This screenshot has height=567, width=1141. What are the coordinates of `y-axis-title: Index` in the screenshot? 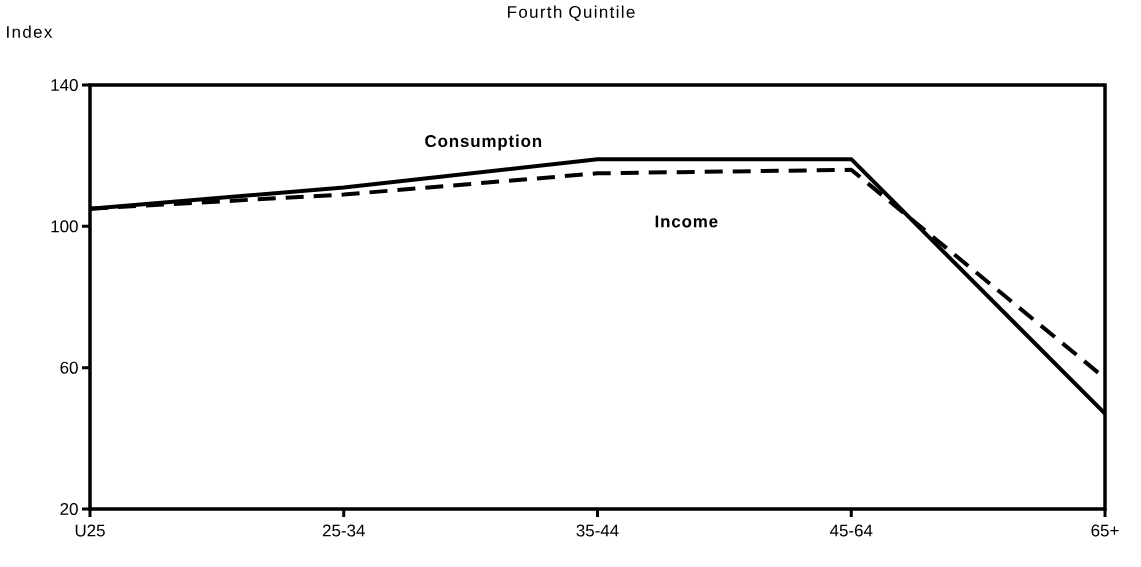 It's located at (30, 31).